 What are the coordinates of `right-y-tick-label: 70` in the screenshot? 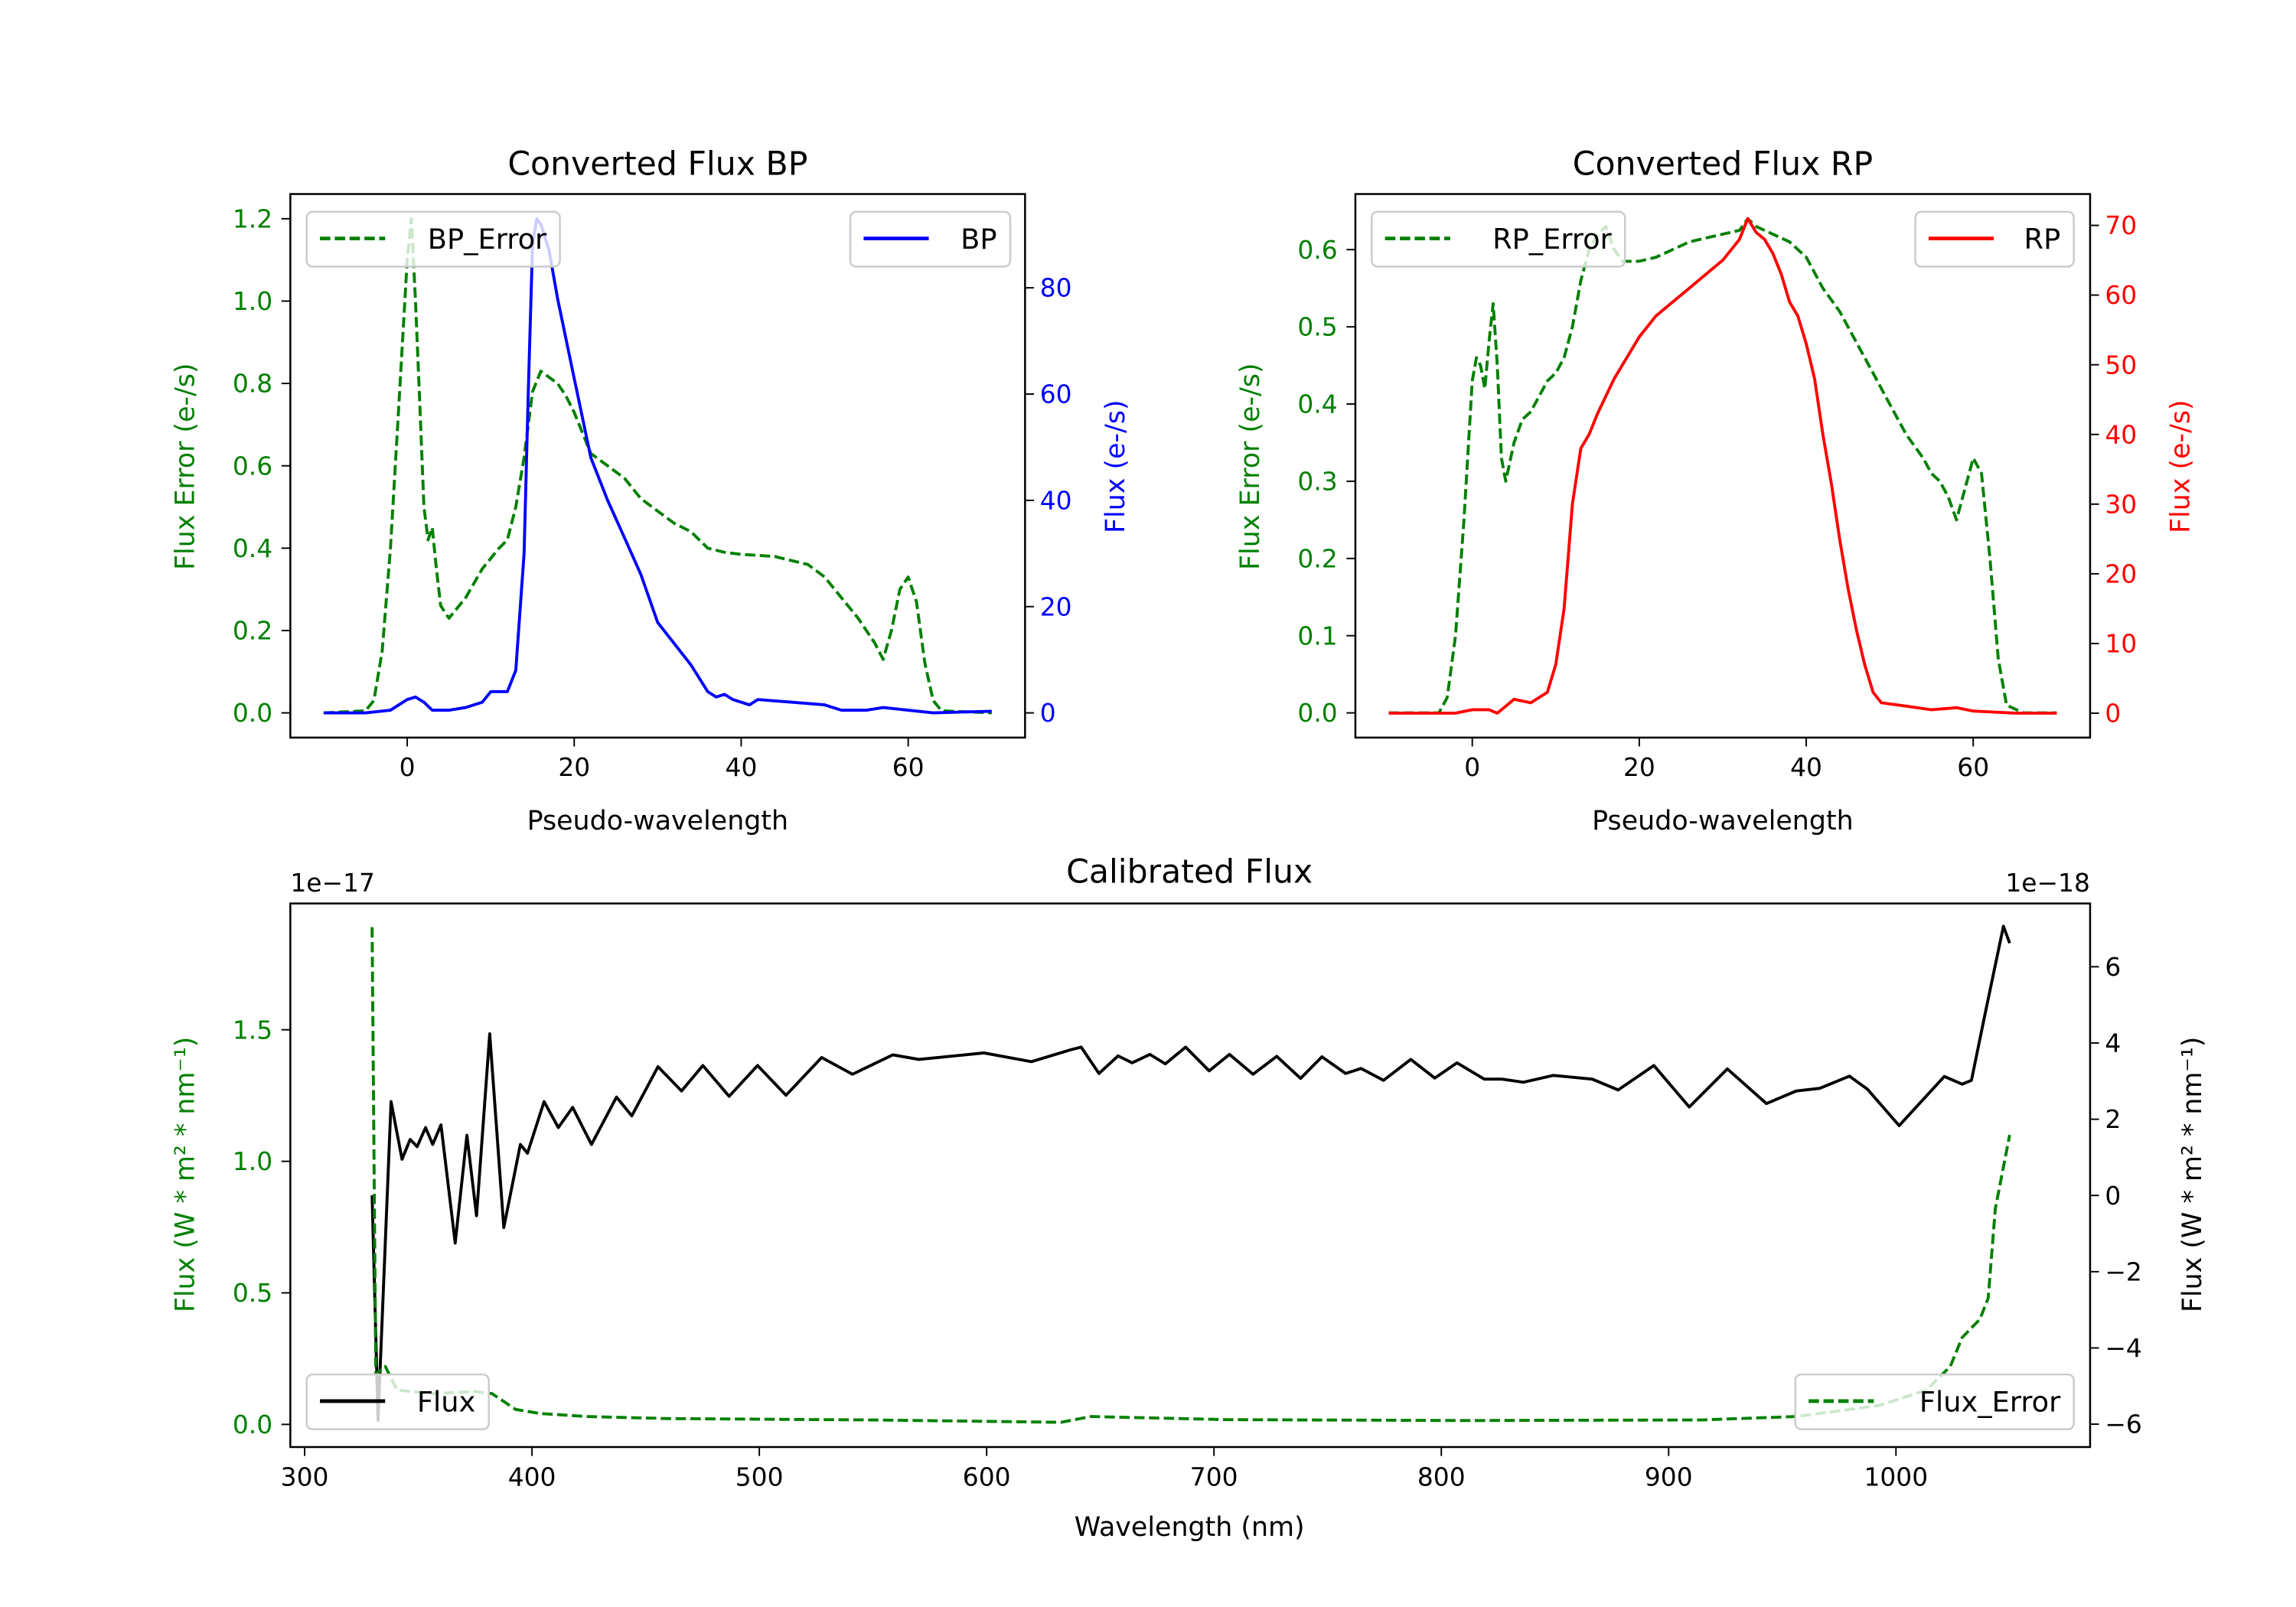 It's located at (2121, 225).